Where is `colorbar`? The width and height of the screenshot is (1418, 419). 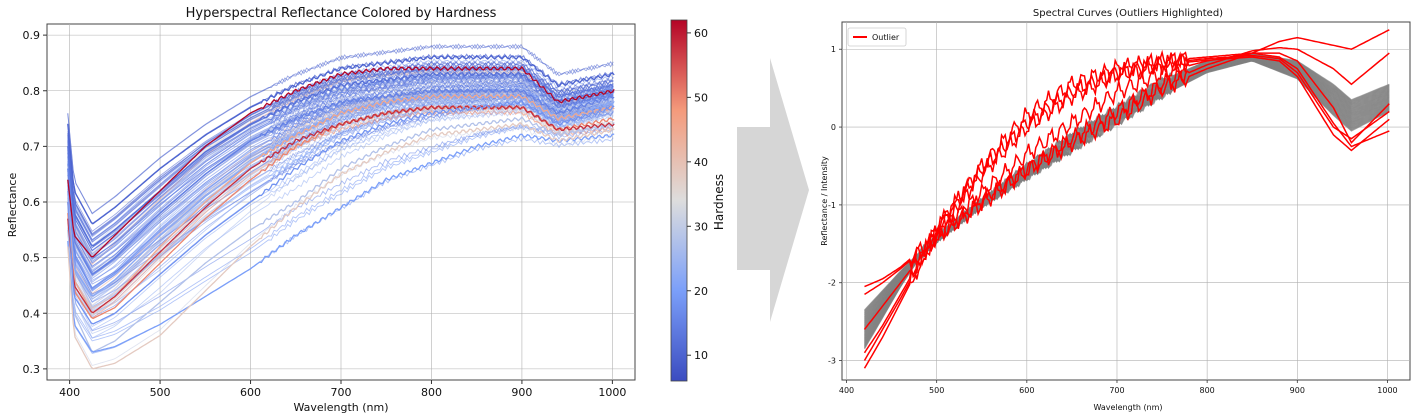
colorbar is located at coordinates (679, 200).